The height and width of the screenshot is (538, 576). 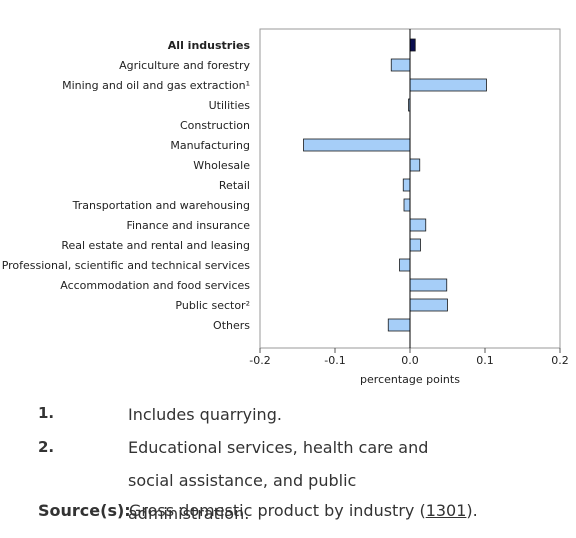 What do you see at coordinates (472, 510) in the screenshot?
I see `source-suffix: ).` at bounding box center [472, 510].